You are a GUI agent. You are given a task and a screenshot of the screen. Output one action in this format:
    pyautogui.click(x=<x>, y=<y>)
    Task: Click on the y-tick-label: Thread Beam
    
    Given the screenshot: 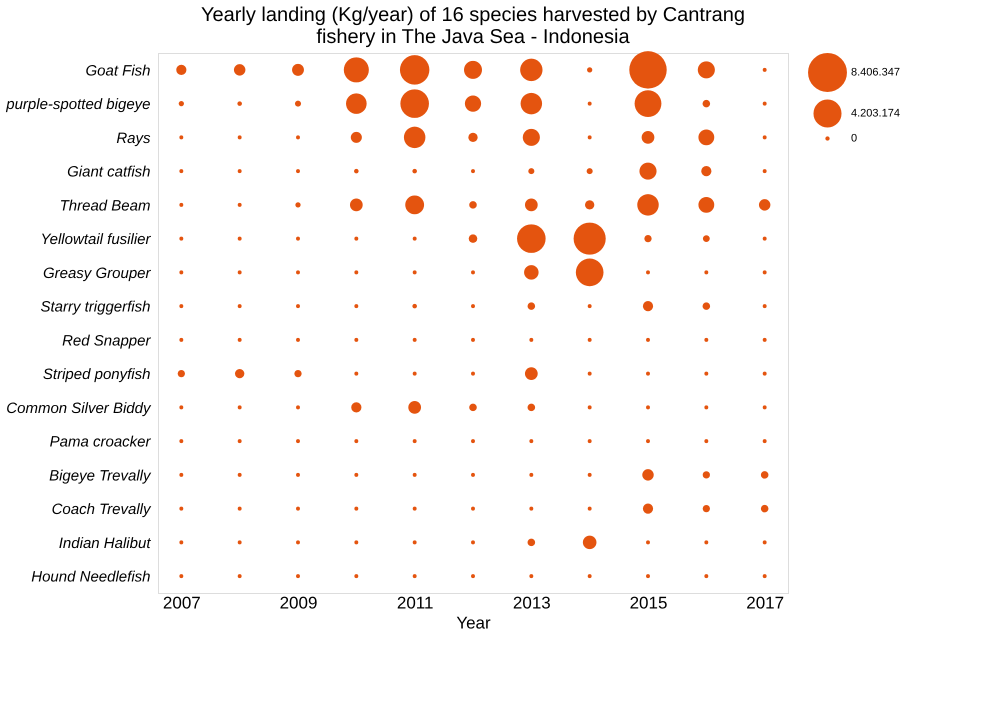 What is the action you would take?
    pyautogui.click(x=105, y=205)
    